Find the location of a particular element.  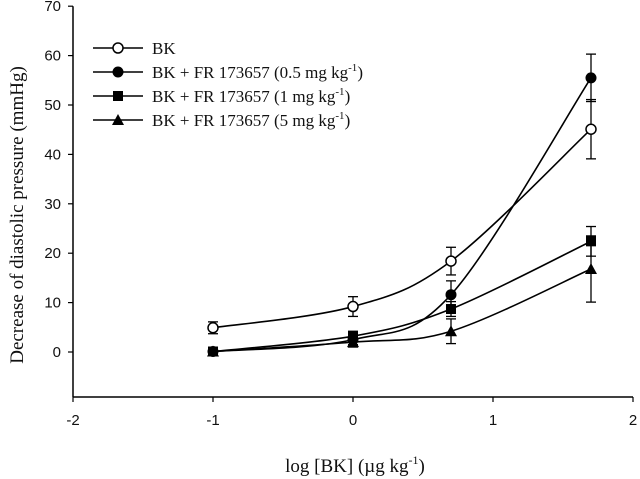

legend-item: BK is located at coordinates (134, 48).